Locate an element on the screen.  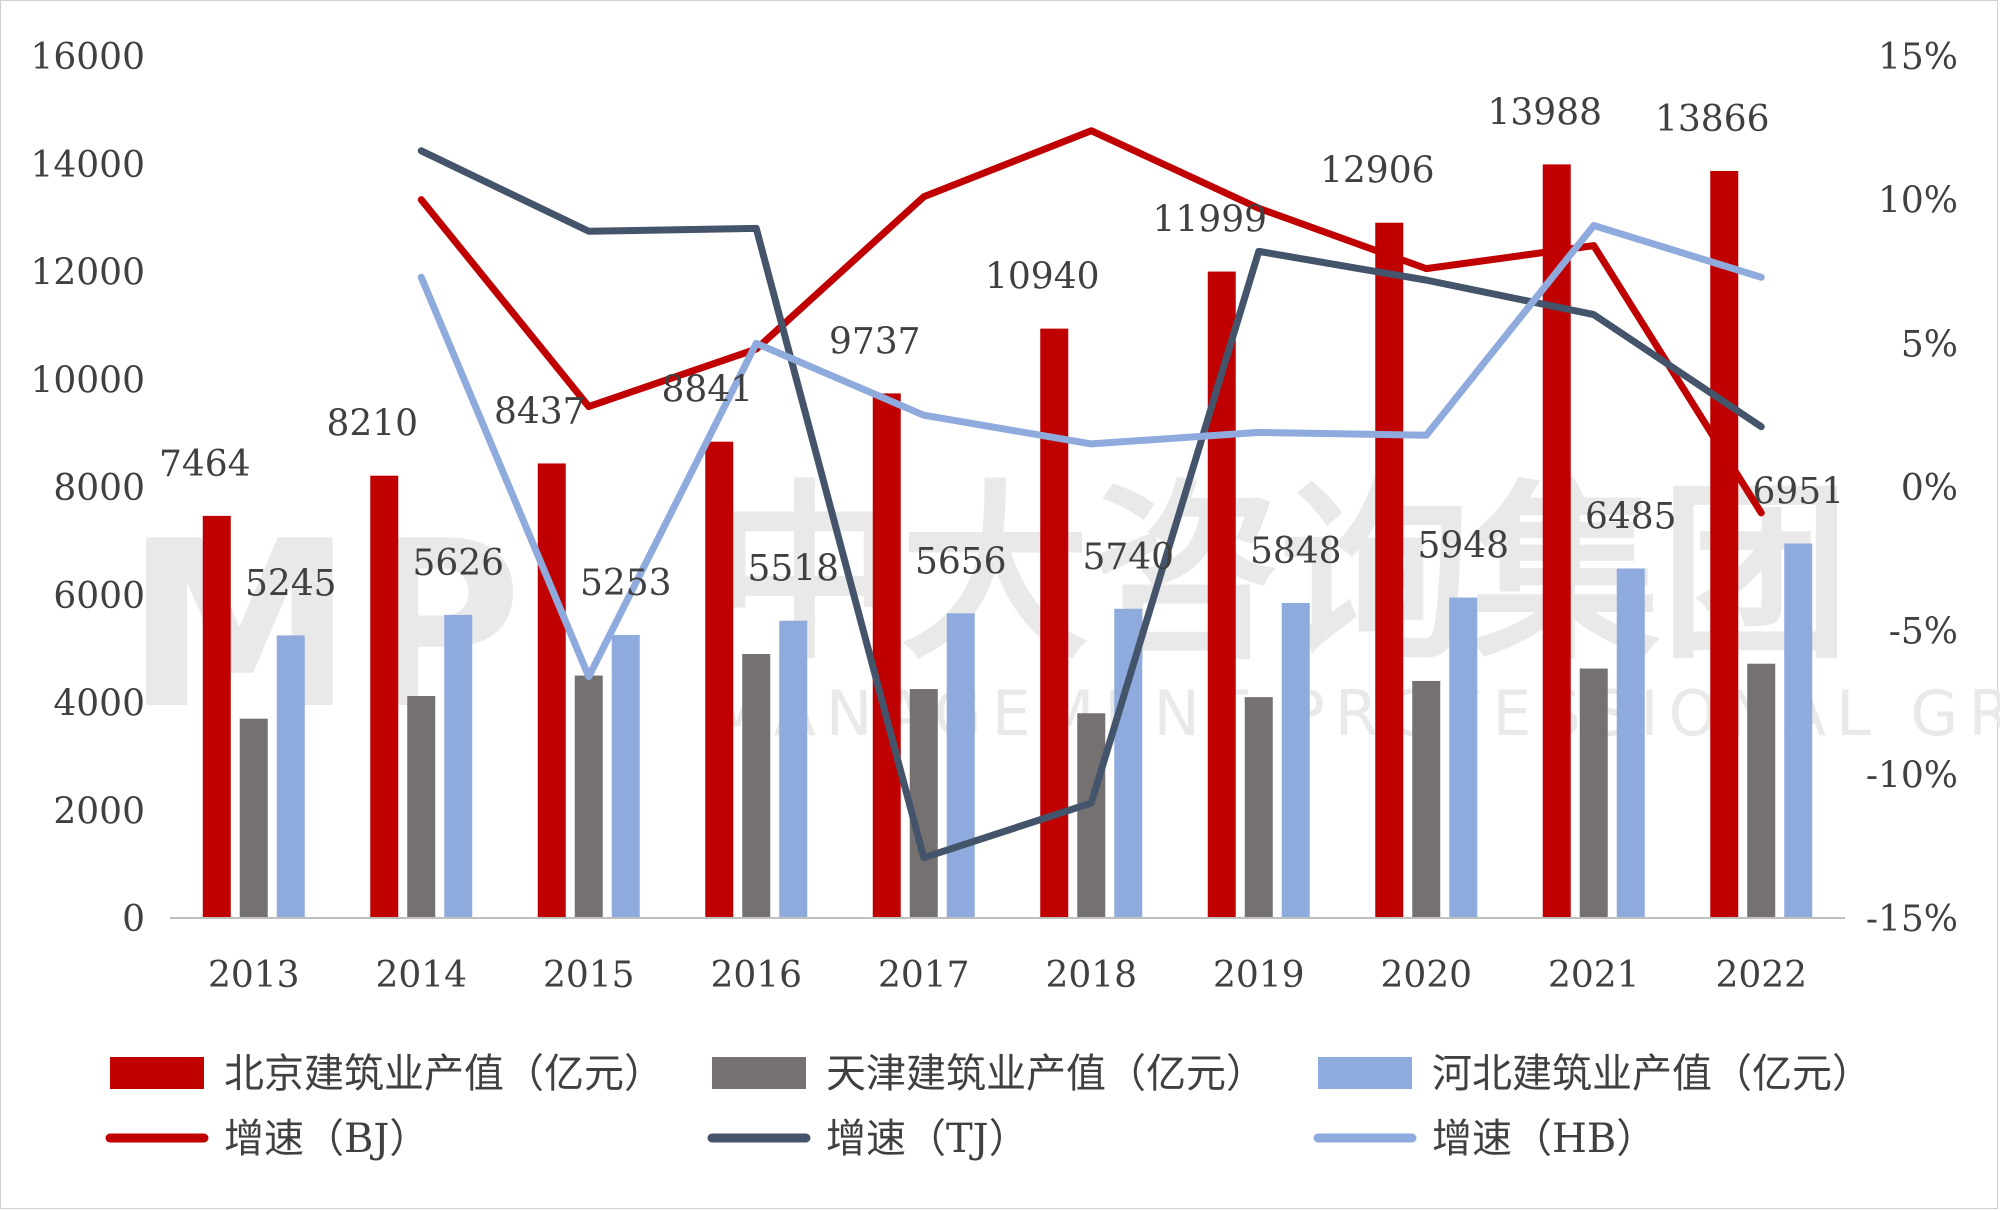
bar-2-2022 is located at coordinates (1798, 730).